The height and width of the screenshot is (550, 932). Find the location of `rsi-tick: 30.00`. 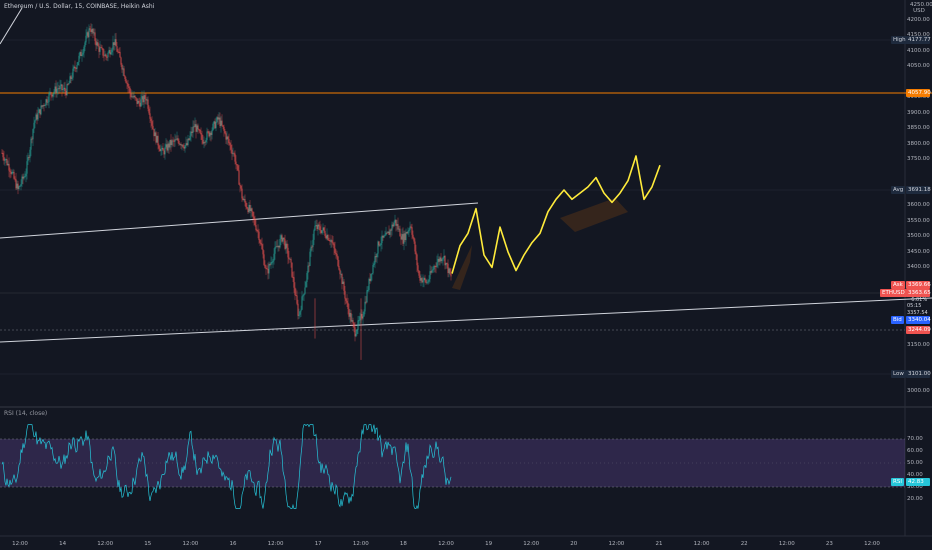

rsi-tick: 30.00 is located at coordinates (915, 487).